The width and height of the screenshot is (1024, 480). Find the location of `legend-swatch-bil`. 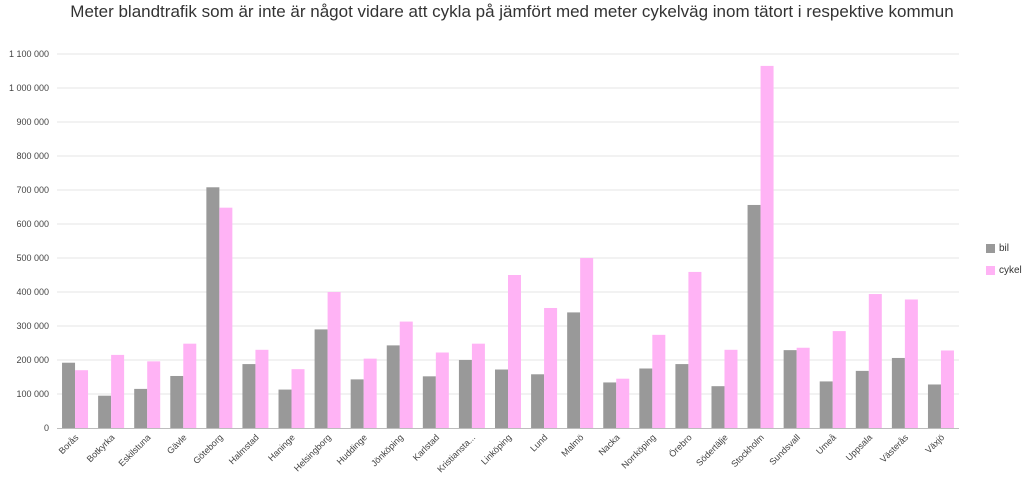

legend-swatch-bil is located at coordinates (990, 248).